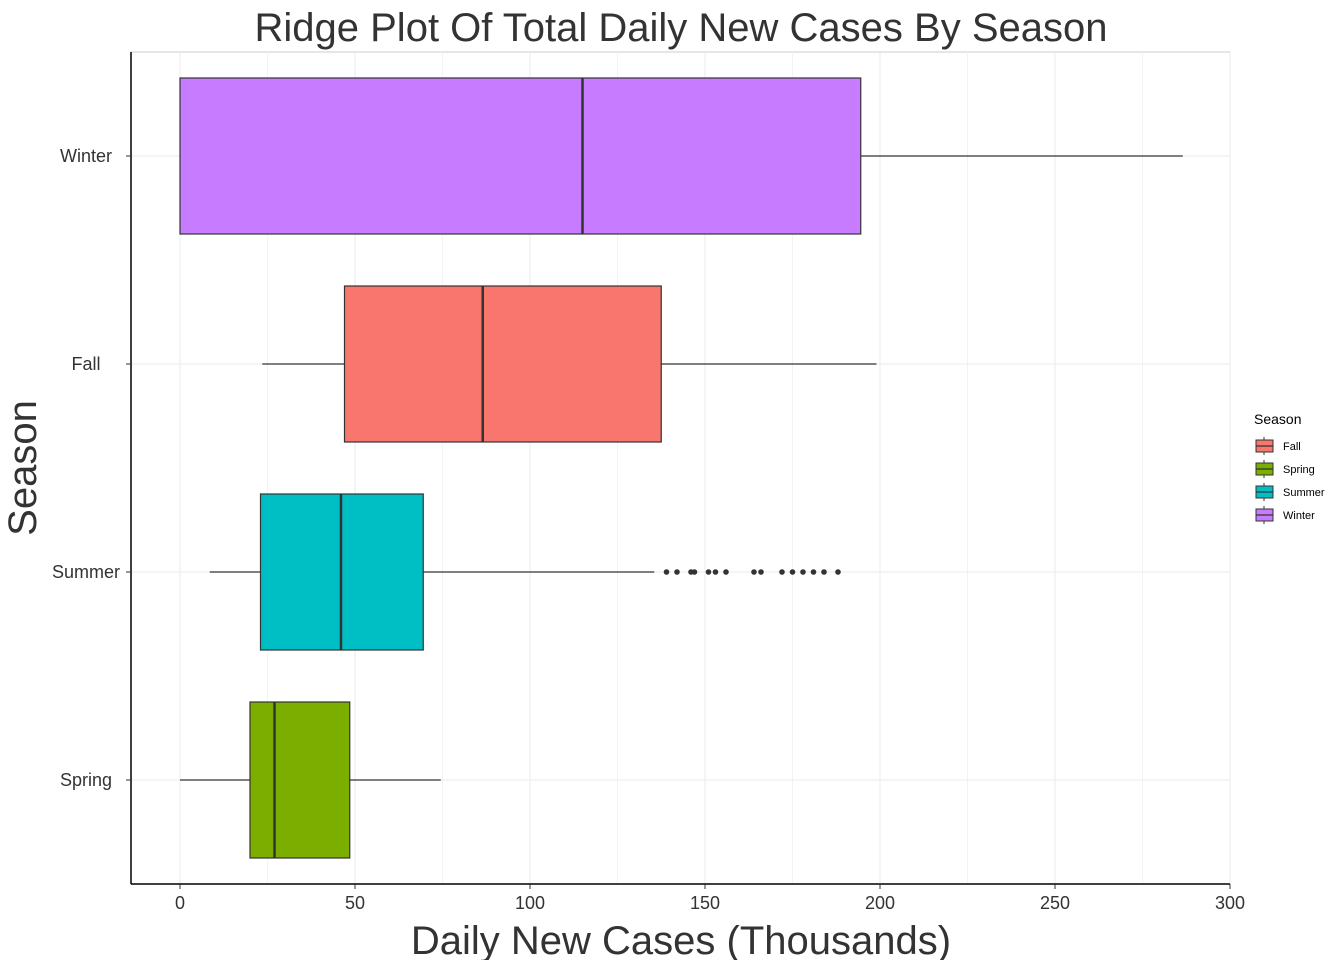  I want to click on legend: Season Fall Spring Summer Winter, so click(1289, 467).